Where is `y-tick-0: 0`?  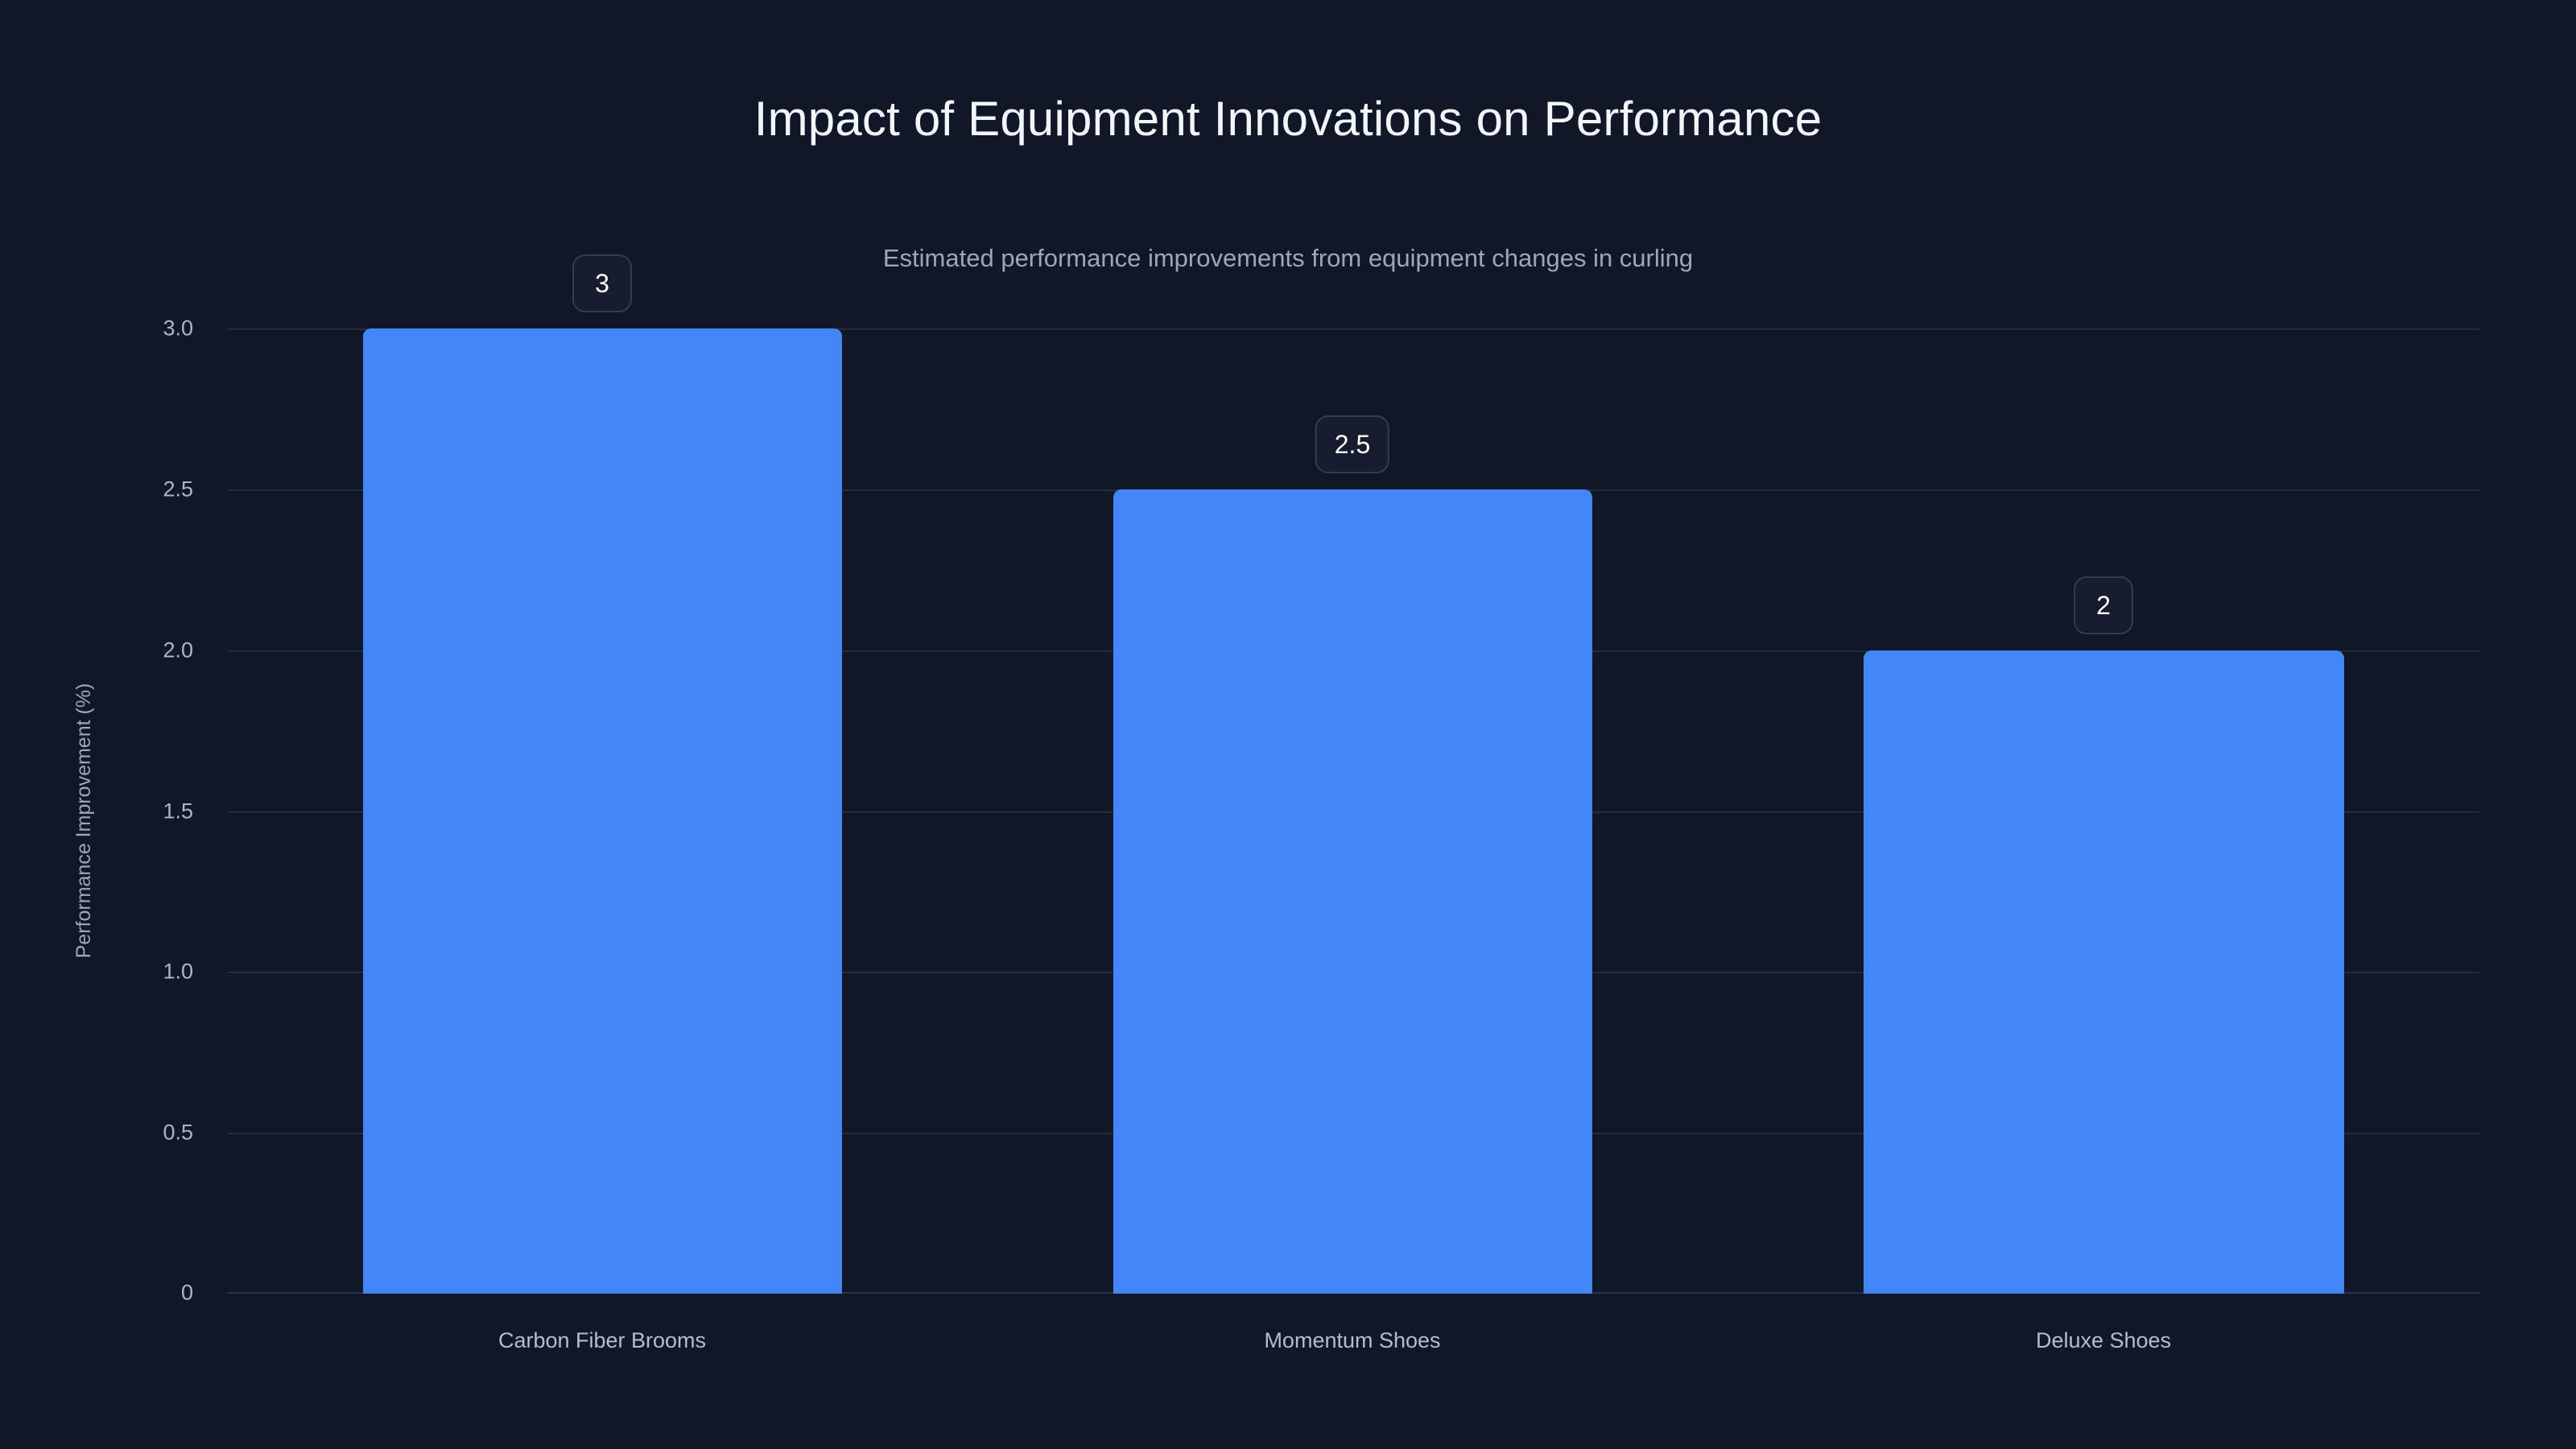
y-tick-0: 0 is located at coordinates (186, 1292).